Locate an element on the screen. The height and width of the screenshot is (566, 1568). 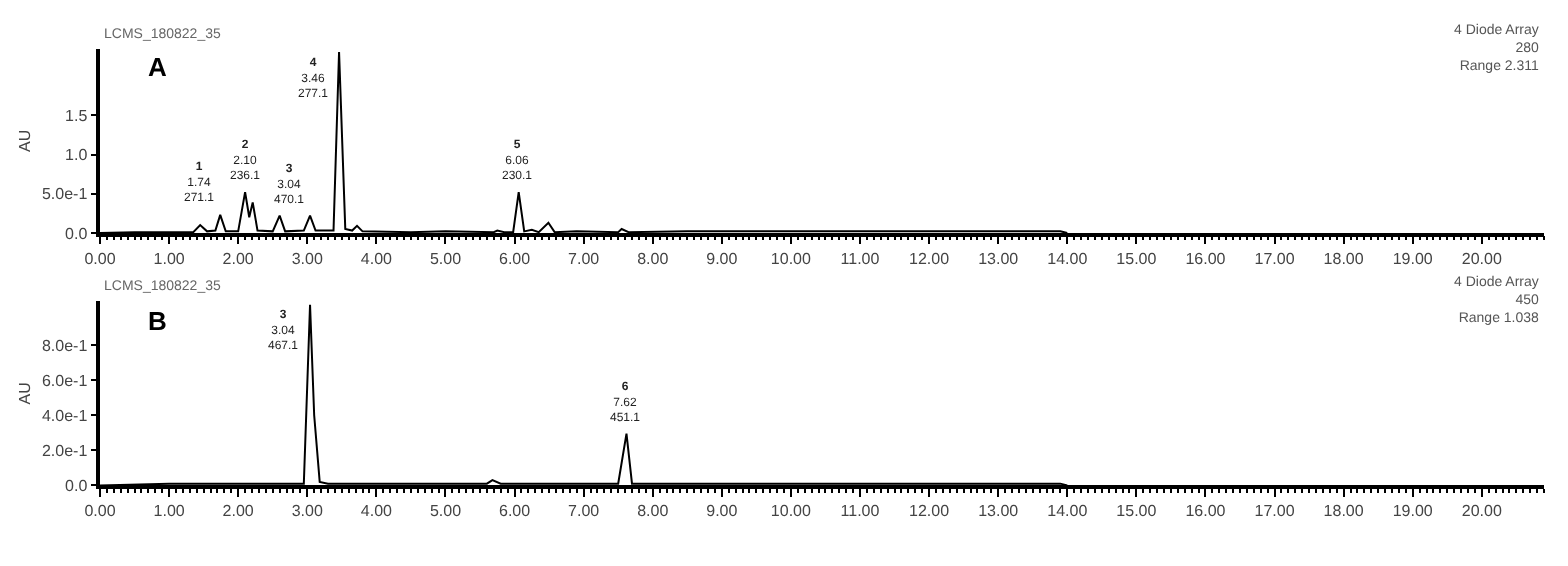
chart-title: A is located at coordinates (158, 67).